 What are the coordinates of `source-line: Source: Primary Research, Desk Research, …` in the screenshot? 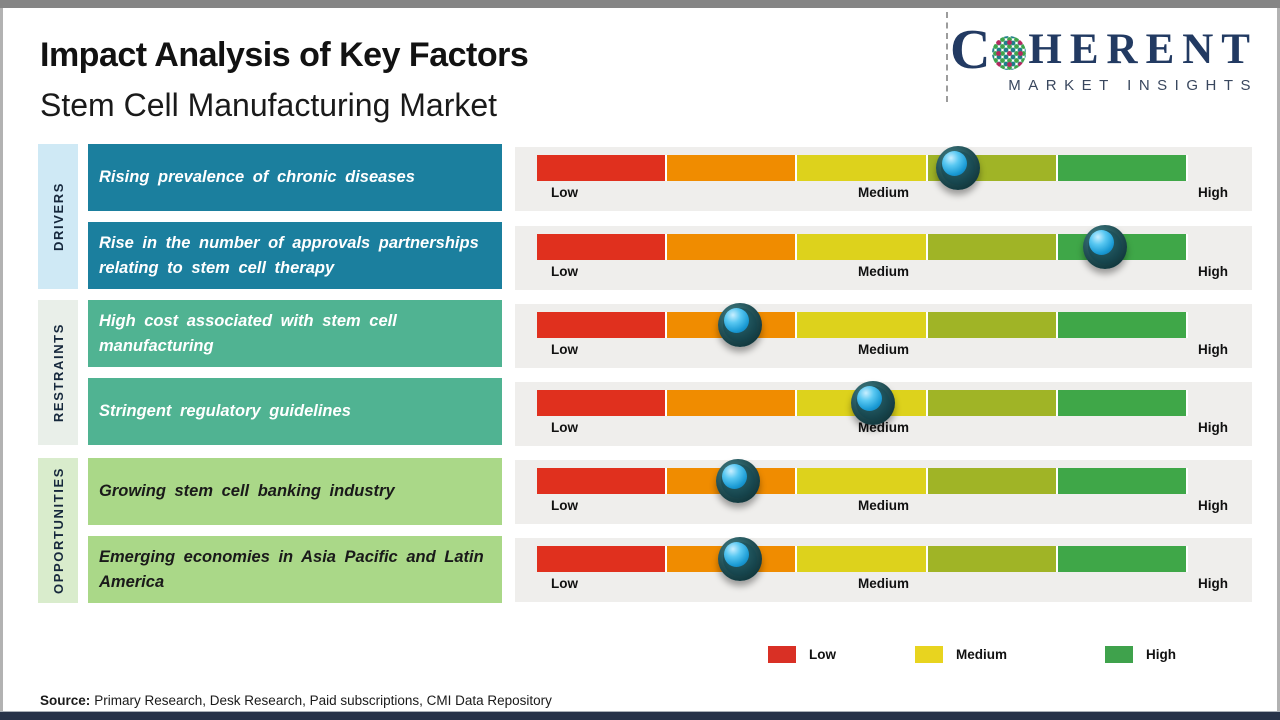 It's located at (296, 700).